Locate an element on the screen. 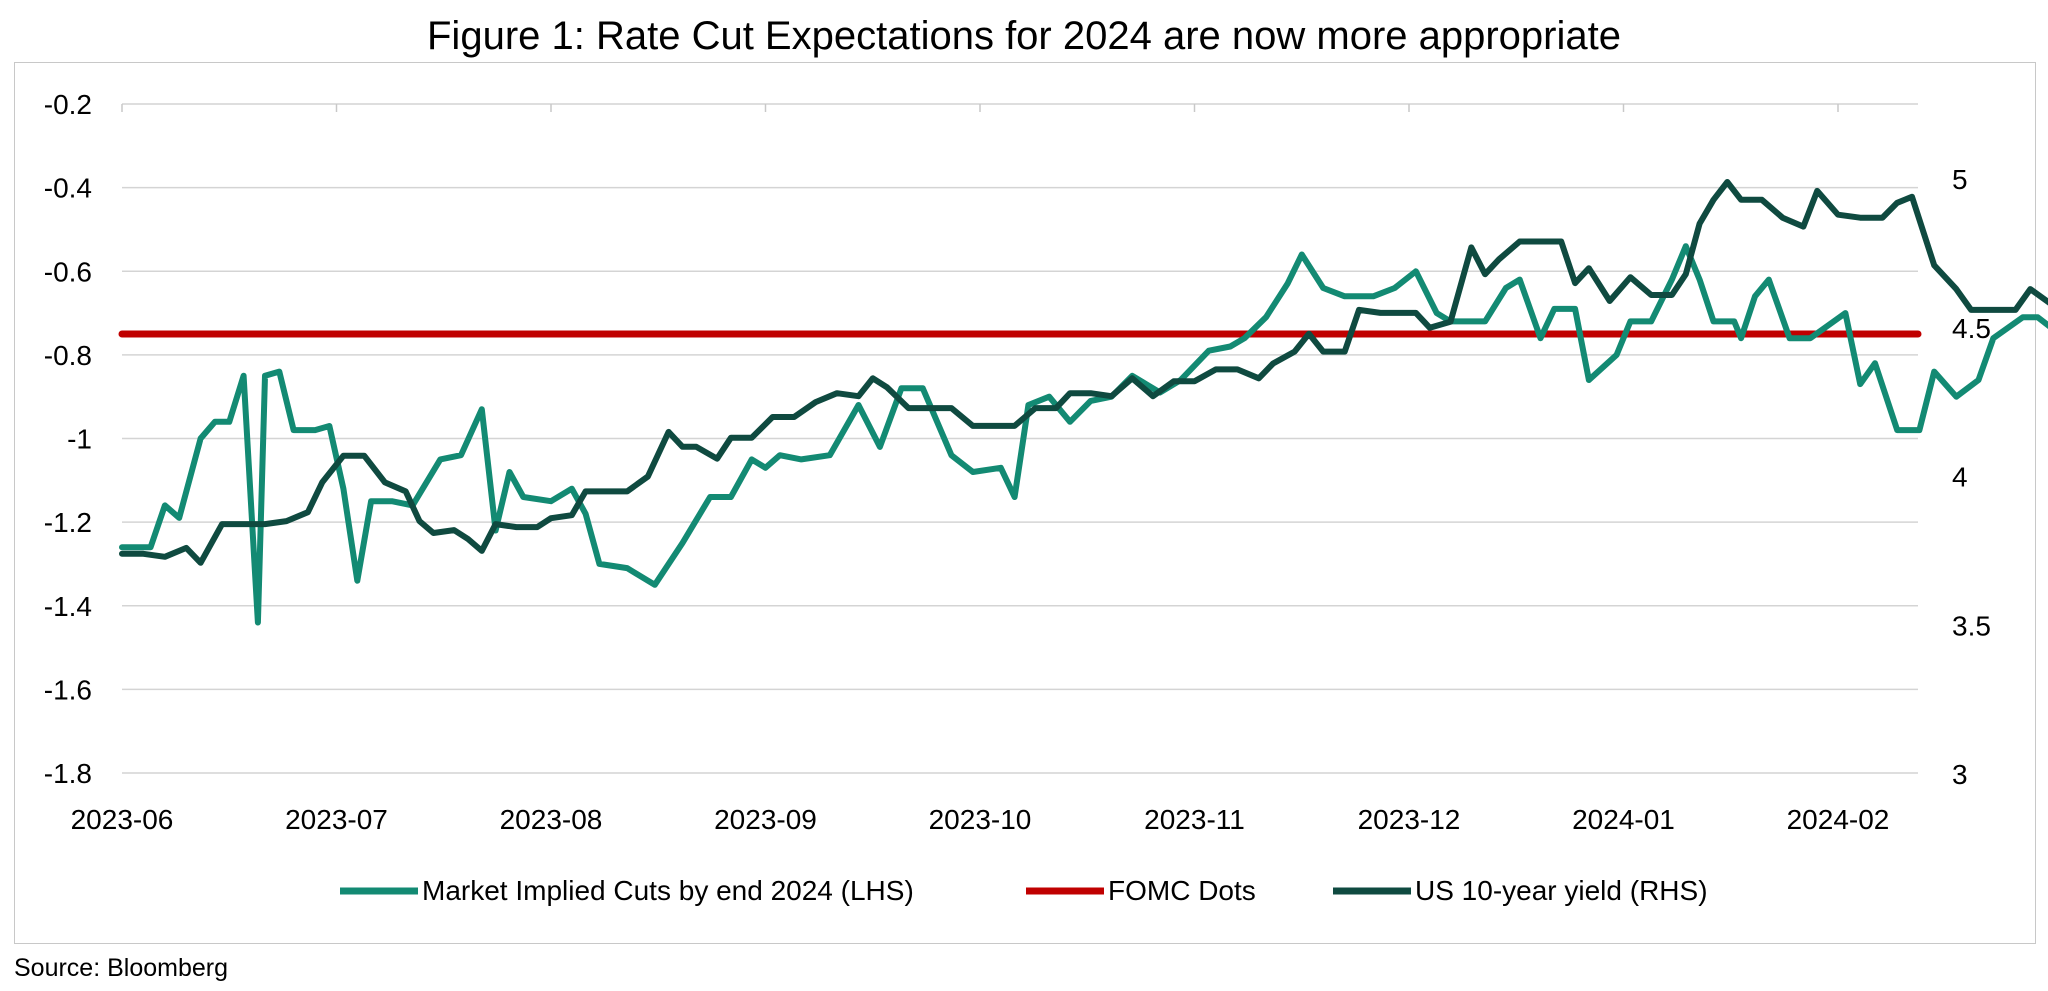  left-axis-tick-label: -0.8 is located at coordinates (68, 355).